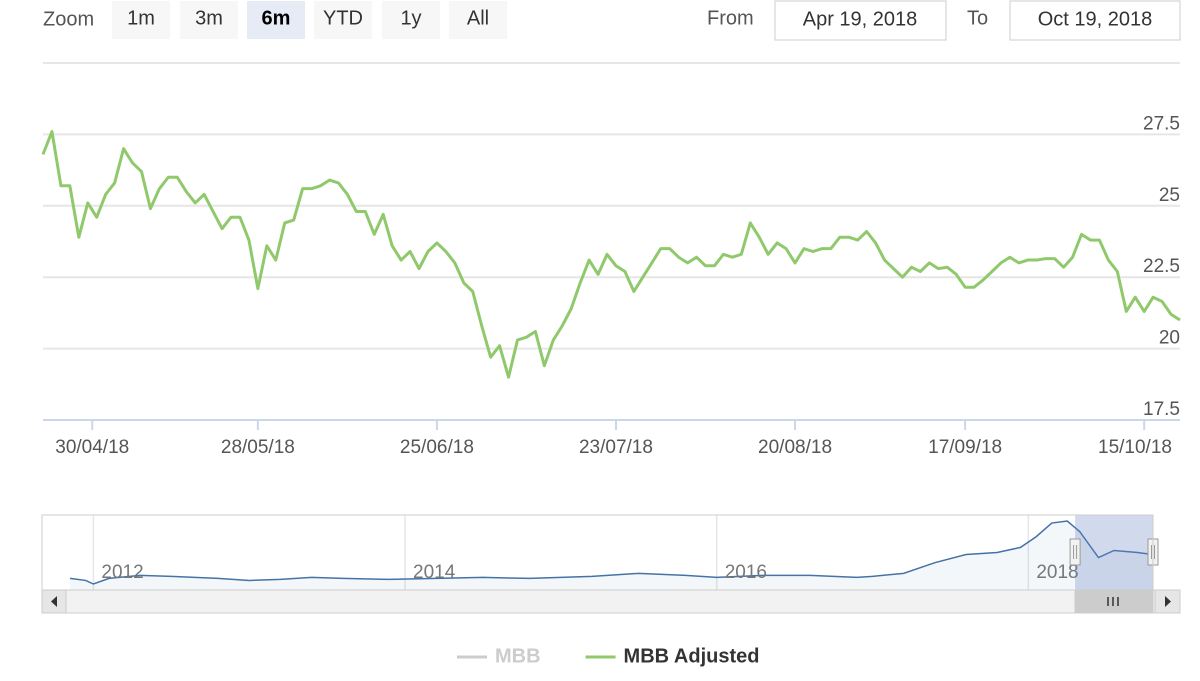 This screenshot has width=1200, height=681. I want to click on navigator-tick-label: 2018, so click(1057, 572).